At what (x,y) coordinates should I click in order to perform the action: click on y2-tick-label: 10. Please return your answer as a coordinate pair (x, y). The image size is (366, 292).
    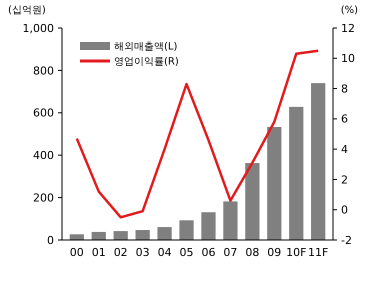
    Looking at the image, I should click on (348, 59).